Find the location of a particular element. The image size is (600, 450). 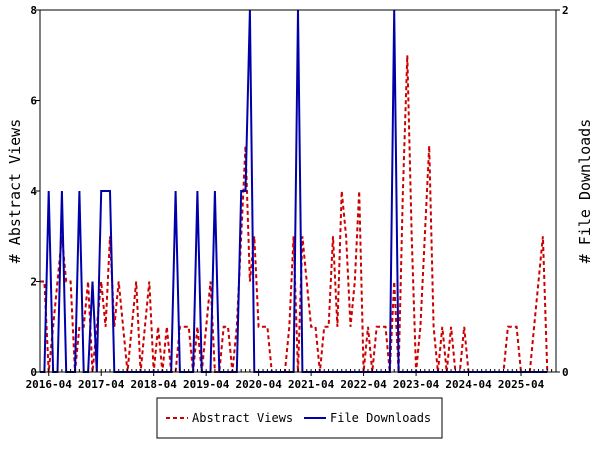

y2-tick-label: 2 is located at coordinates (565, 10).